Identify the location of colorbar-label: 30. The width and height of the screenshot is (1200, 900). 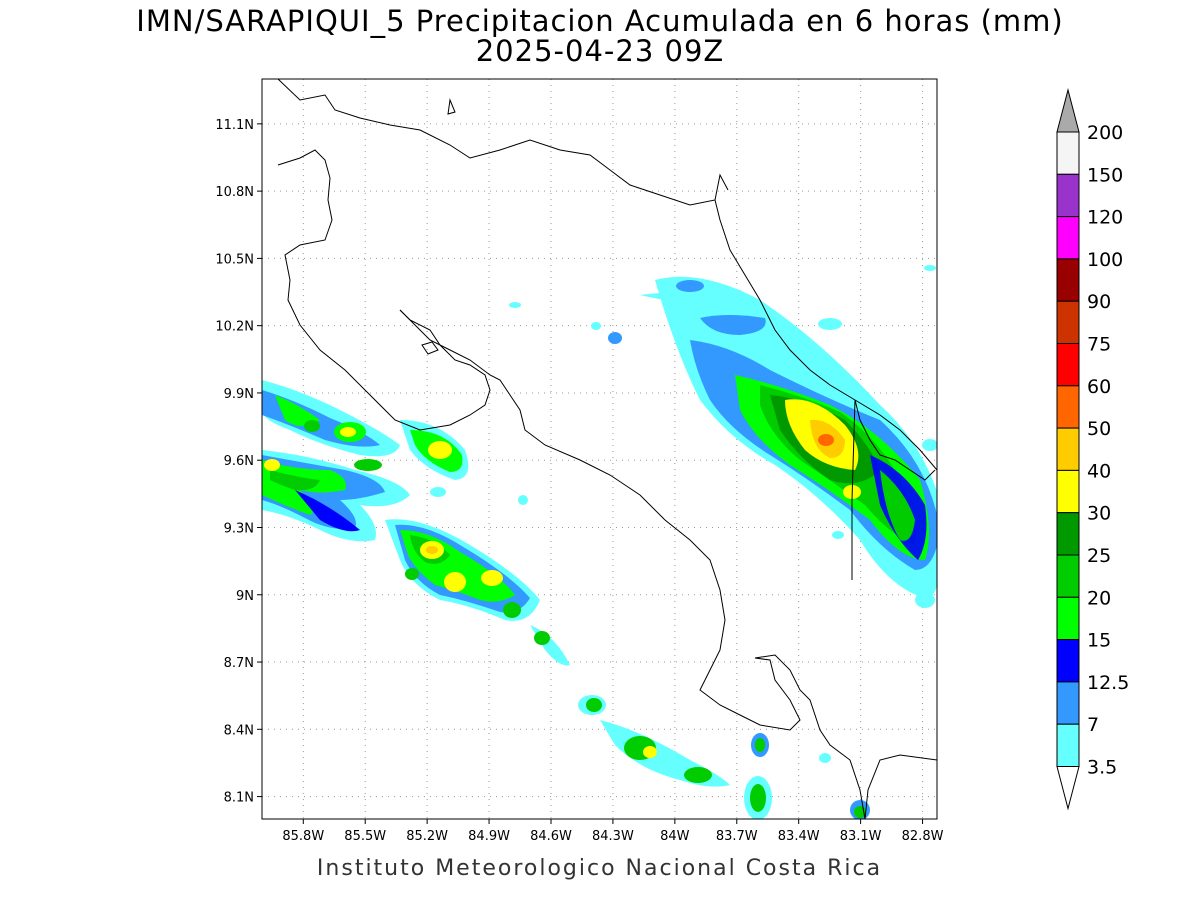
(1099, 514).